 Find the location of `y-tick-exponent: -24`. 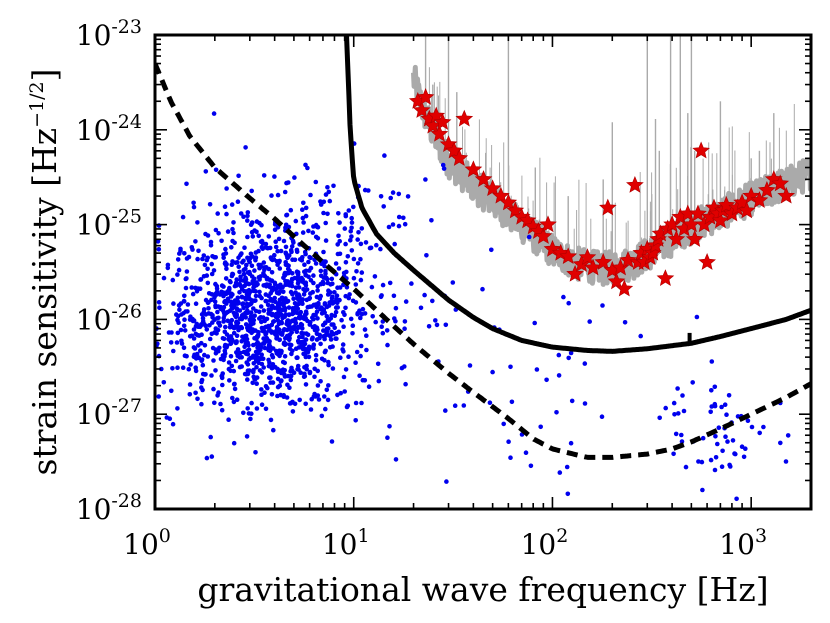

y-tick-exponent: -24 is located at coordinates (126, 122).